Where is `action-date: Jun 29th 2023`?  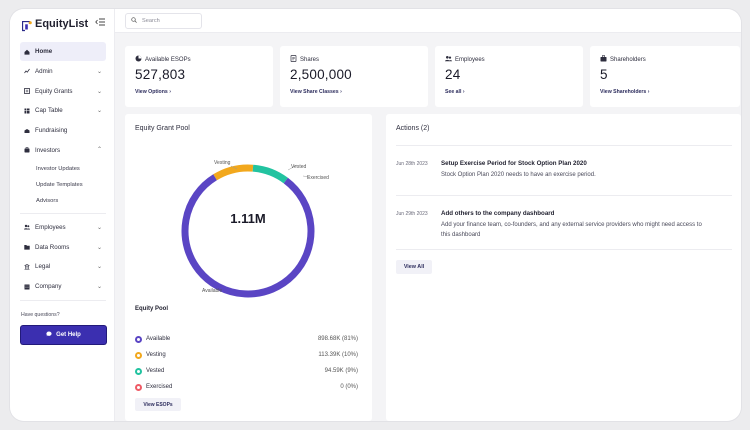
action-date: Jun 29th 2023 is located at coordinates (412, 214).